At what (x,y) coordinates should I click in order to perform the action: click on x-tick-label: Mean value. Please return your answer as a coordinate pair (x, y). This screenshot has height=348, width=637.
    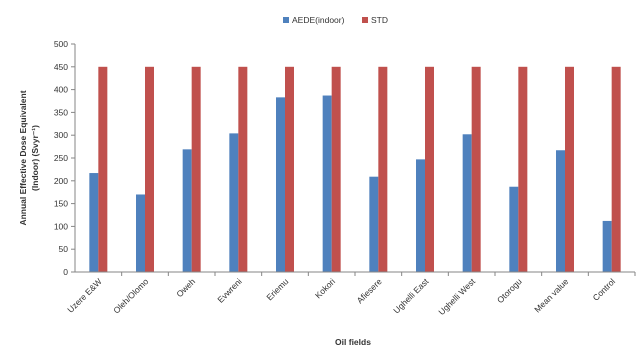
    Looking at the image, I should click on (551, 295).